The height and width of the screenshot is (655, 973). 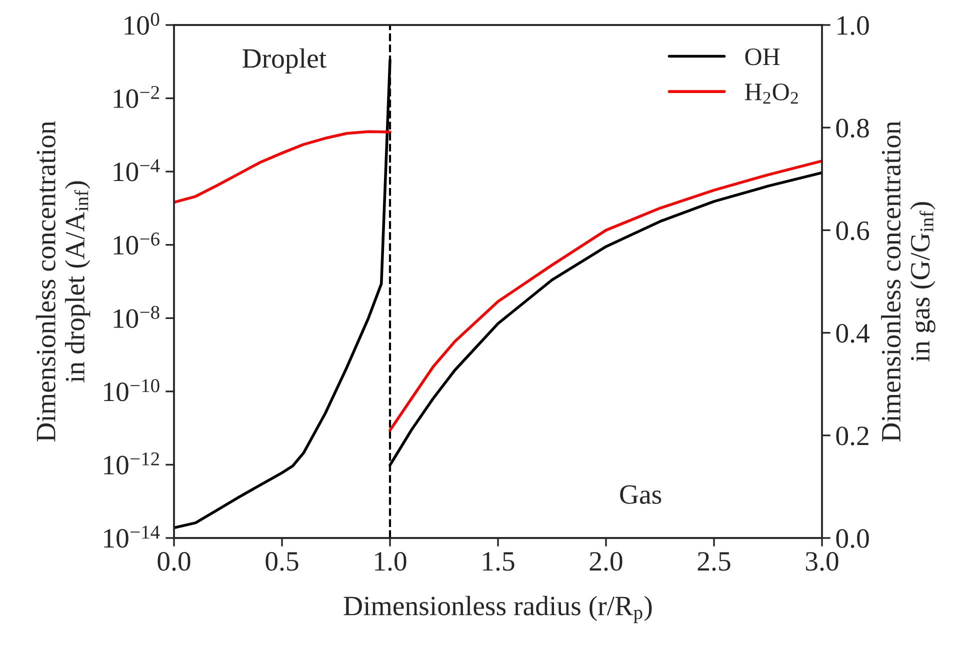 I want to click on y-tick-label: 10$^{−8}$, so click(x=137, y=317).